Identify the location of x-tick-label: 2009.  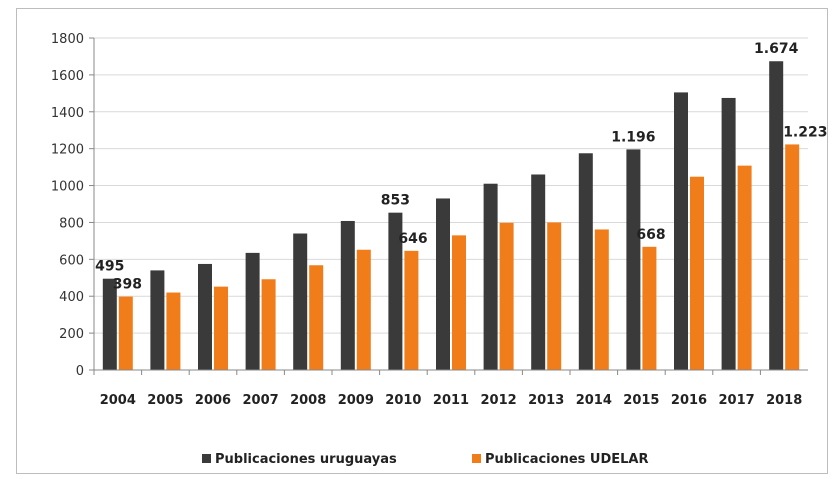
(356, 400).